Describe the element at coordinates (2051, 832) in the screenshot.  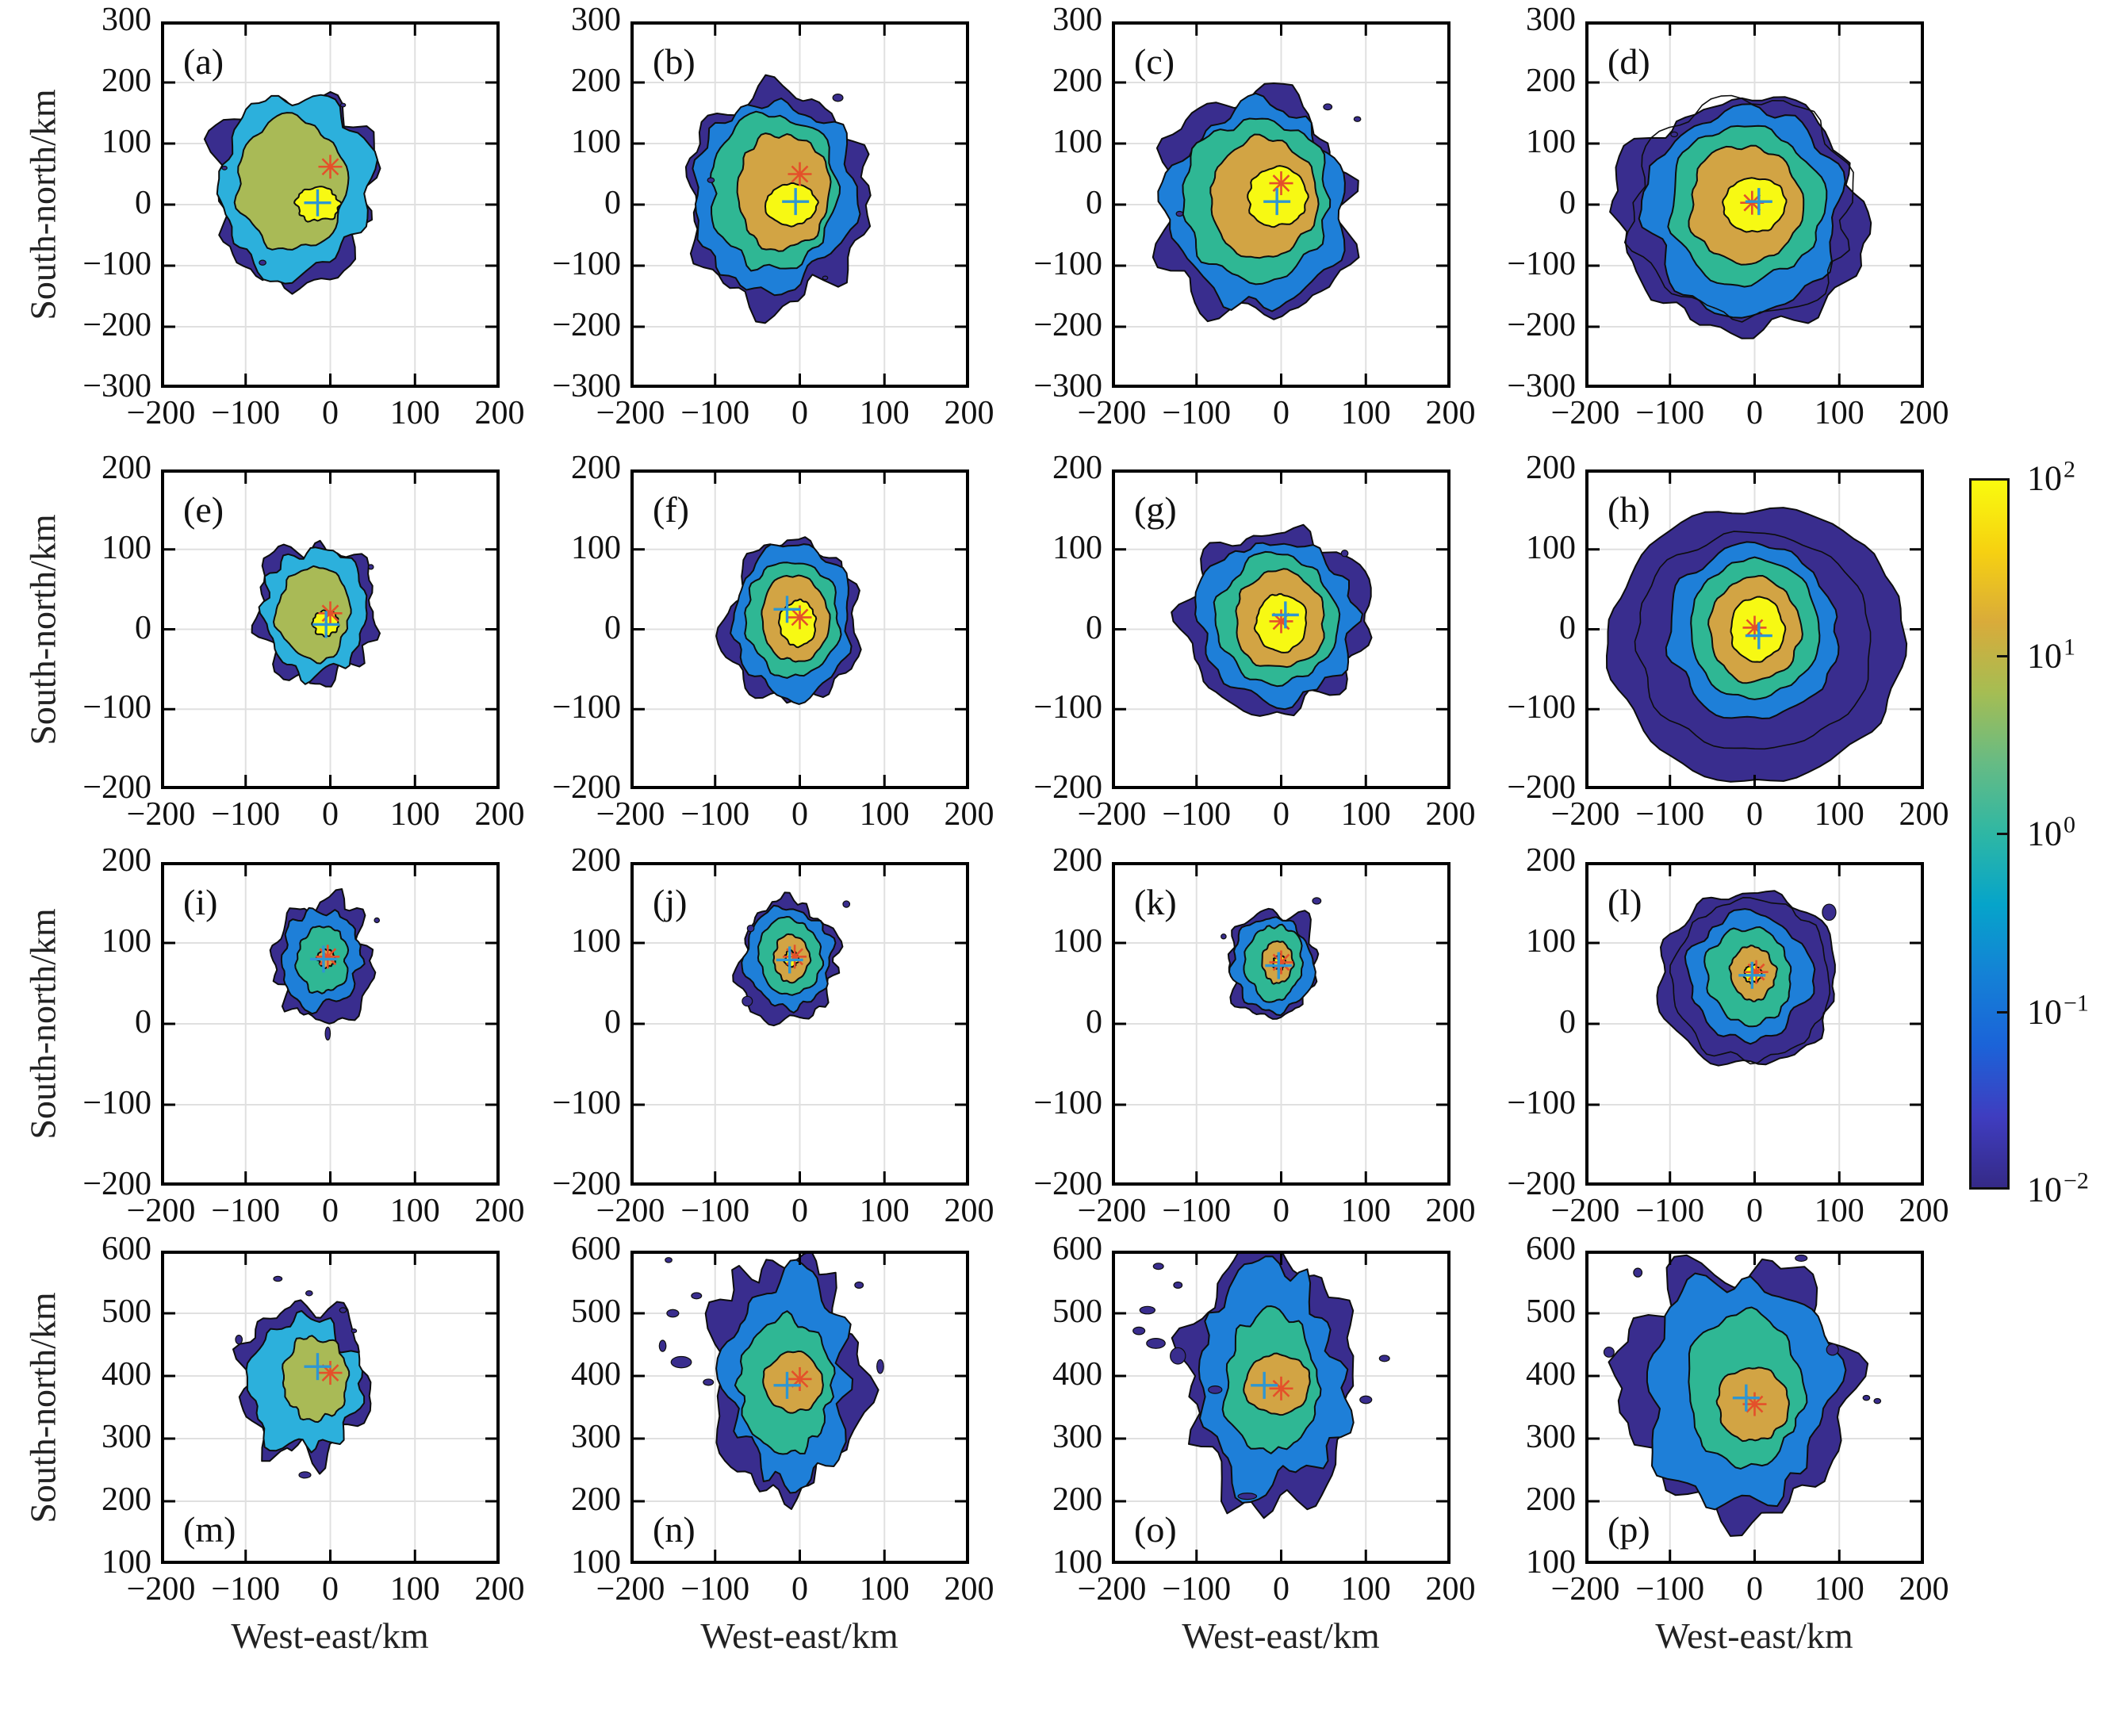
I see `colorbar-tick-label: 10⁰` at that location.